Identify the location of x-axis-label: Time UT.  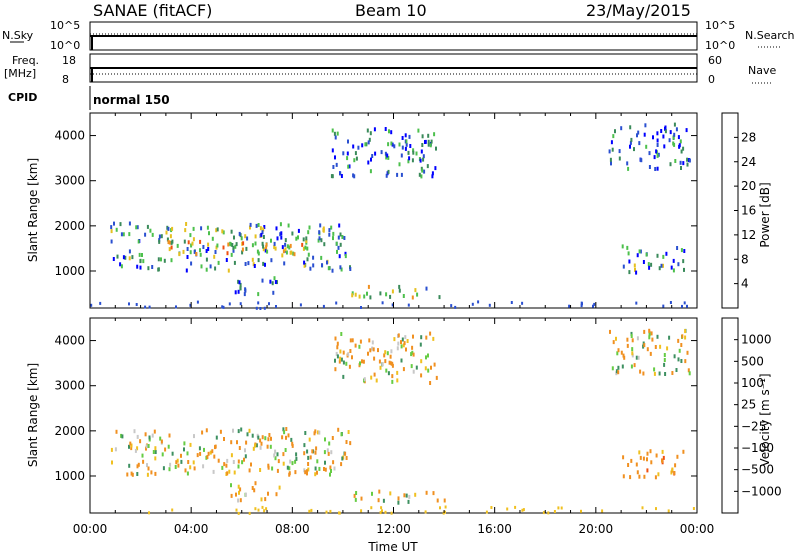
(392, 547).